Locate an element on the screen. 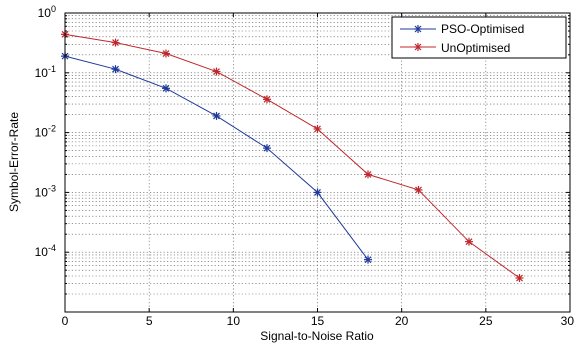  y-tick-exponent: -4 is located at coordinates (52, 248).